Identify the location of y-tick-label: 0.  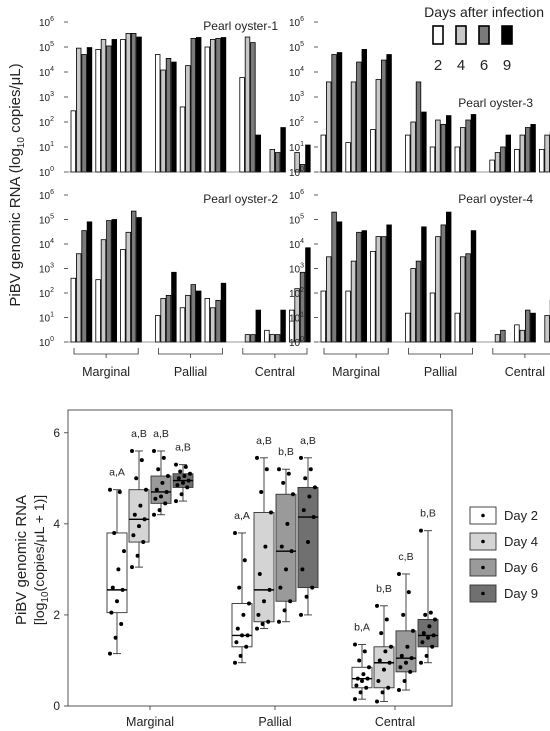
(56, 706).